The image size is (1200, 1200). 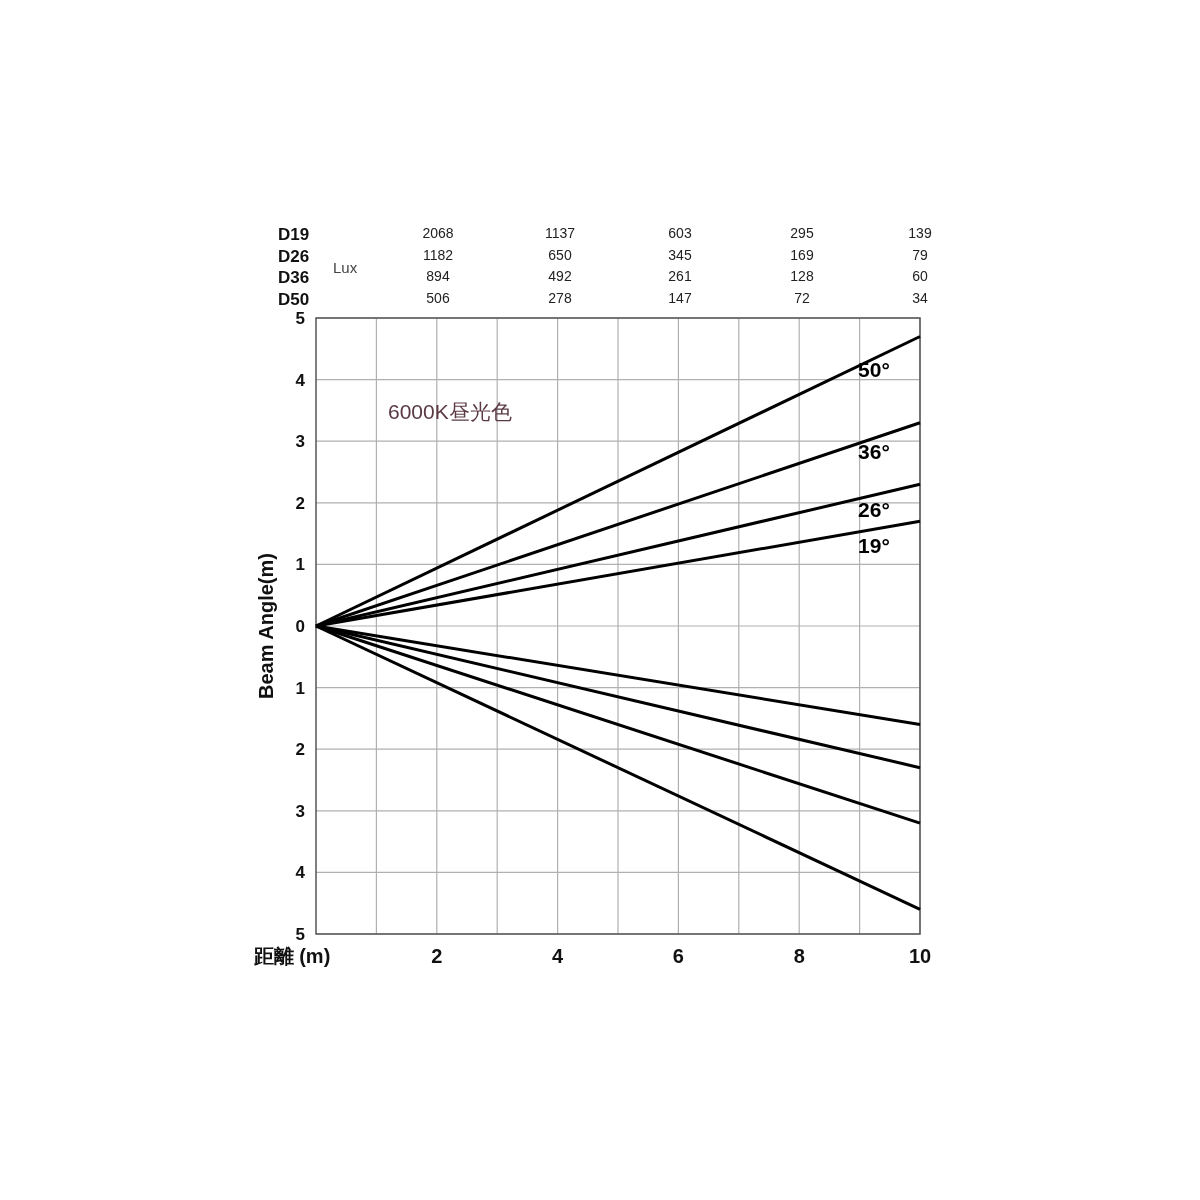 What do you see at coordinates (680, 254) in the screenshot?
I see `text: 345` at bounding box center [680, 254].